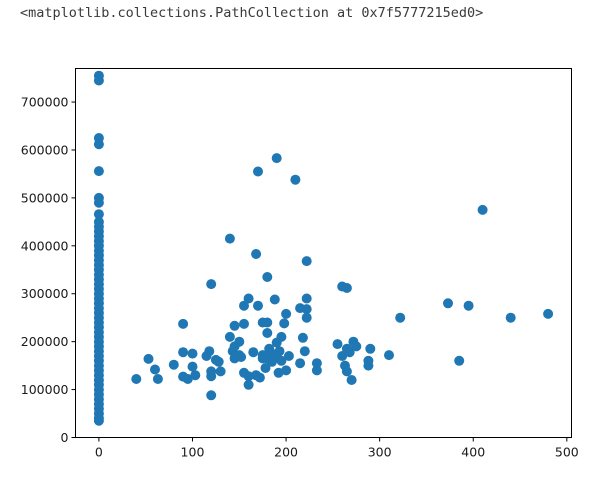  I want to click on x-tick-label: 500, so click(567, 452).